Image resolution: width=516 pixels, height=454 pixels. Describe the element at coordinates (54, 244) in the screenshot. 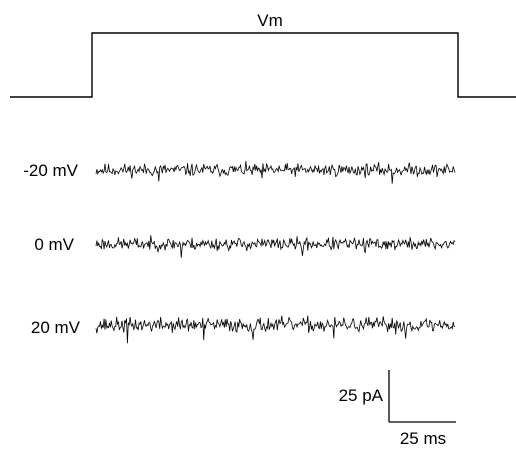

I see `trace-label-0mv: 0 mV` at that location.